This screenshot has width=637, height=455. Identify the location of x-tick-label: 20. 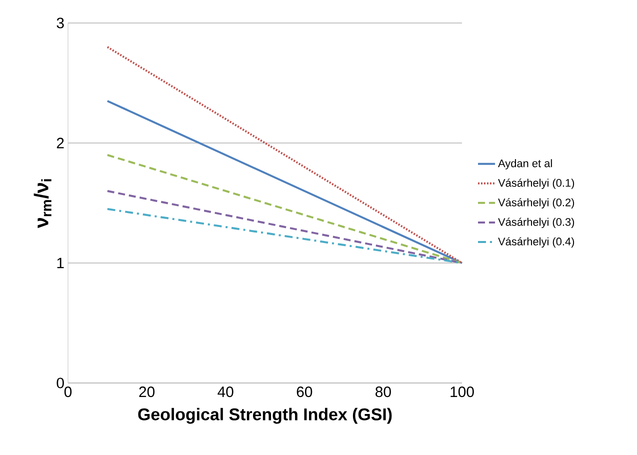
(147, 392).